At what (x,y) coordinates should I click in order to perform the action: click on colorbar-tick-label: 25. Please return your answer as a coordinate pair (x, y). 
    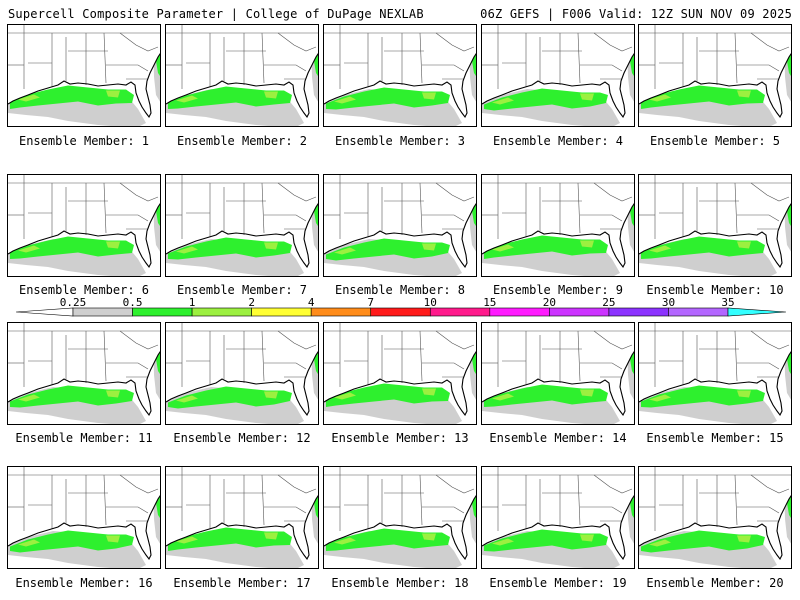
    Looking at the image, I should click on (609, 302).